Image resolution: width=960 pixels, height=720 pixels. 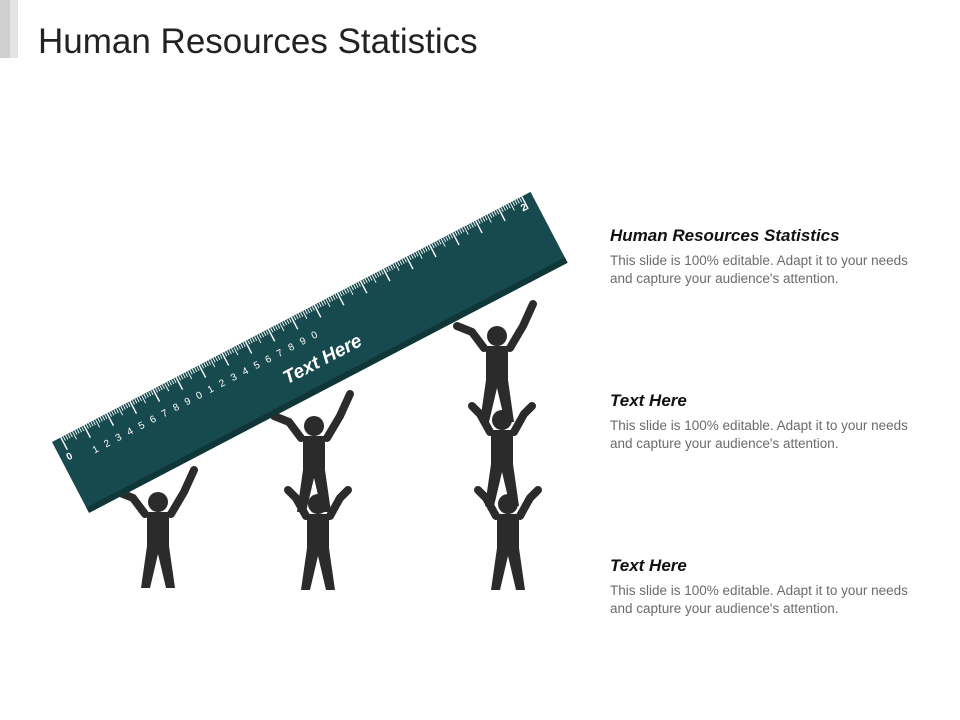 What do you see at coordinates (303, 341) in the screenshot?
I see `ruler-digit: 9` at bounding box center [303, 341].